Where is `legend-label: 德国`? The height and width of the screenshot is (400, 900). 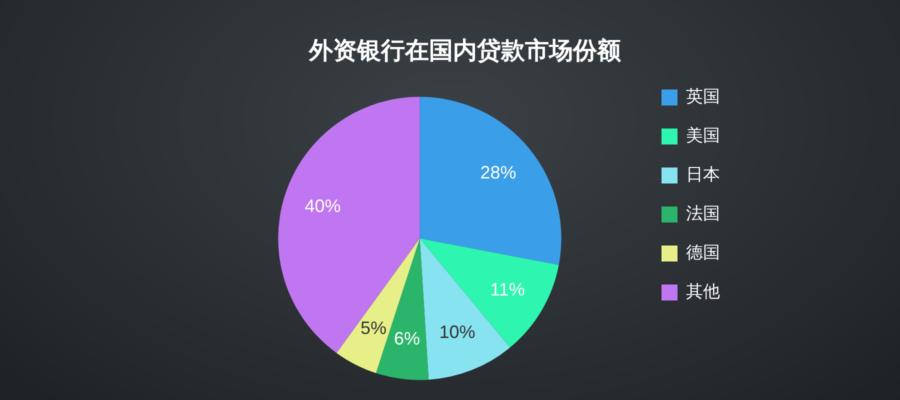 legend-label: 德国 is located at coordinates (703, 252).